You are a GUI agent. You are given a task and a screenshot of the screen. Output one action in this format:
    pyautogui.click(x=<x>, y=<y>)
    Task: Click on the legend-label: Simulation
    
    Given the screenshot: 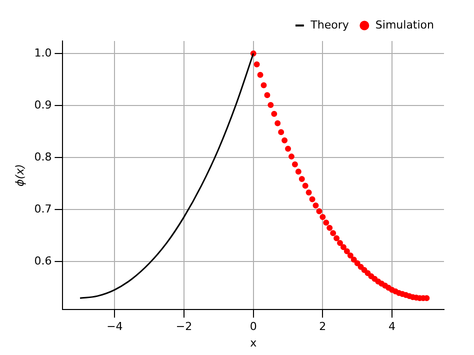 What is the action you would take?
    pyautogui.click(x=404, y=25)
    